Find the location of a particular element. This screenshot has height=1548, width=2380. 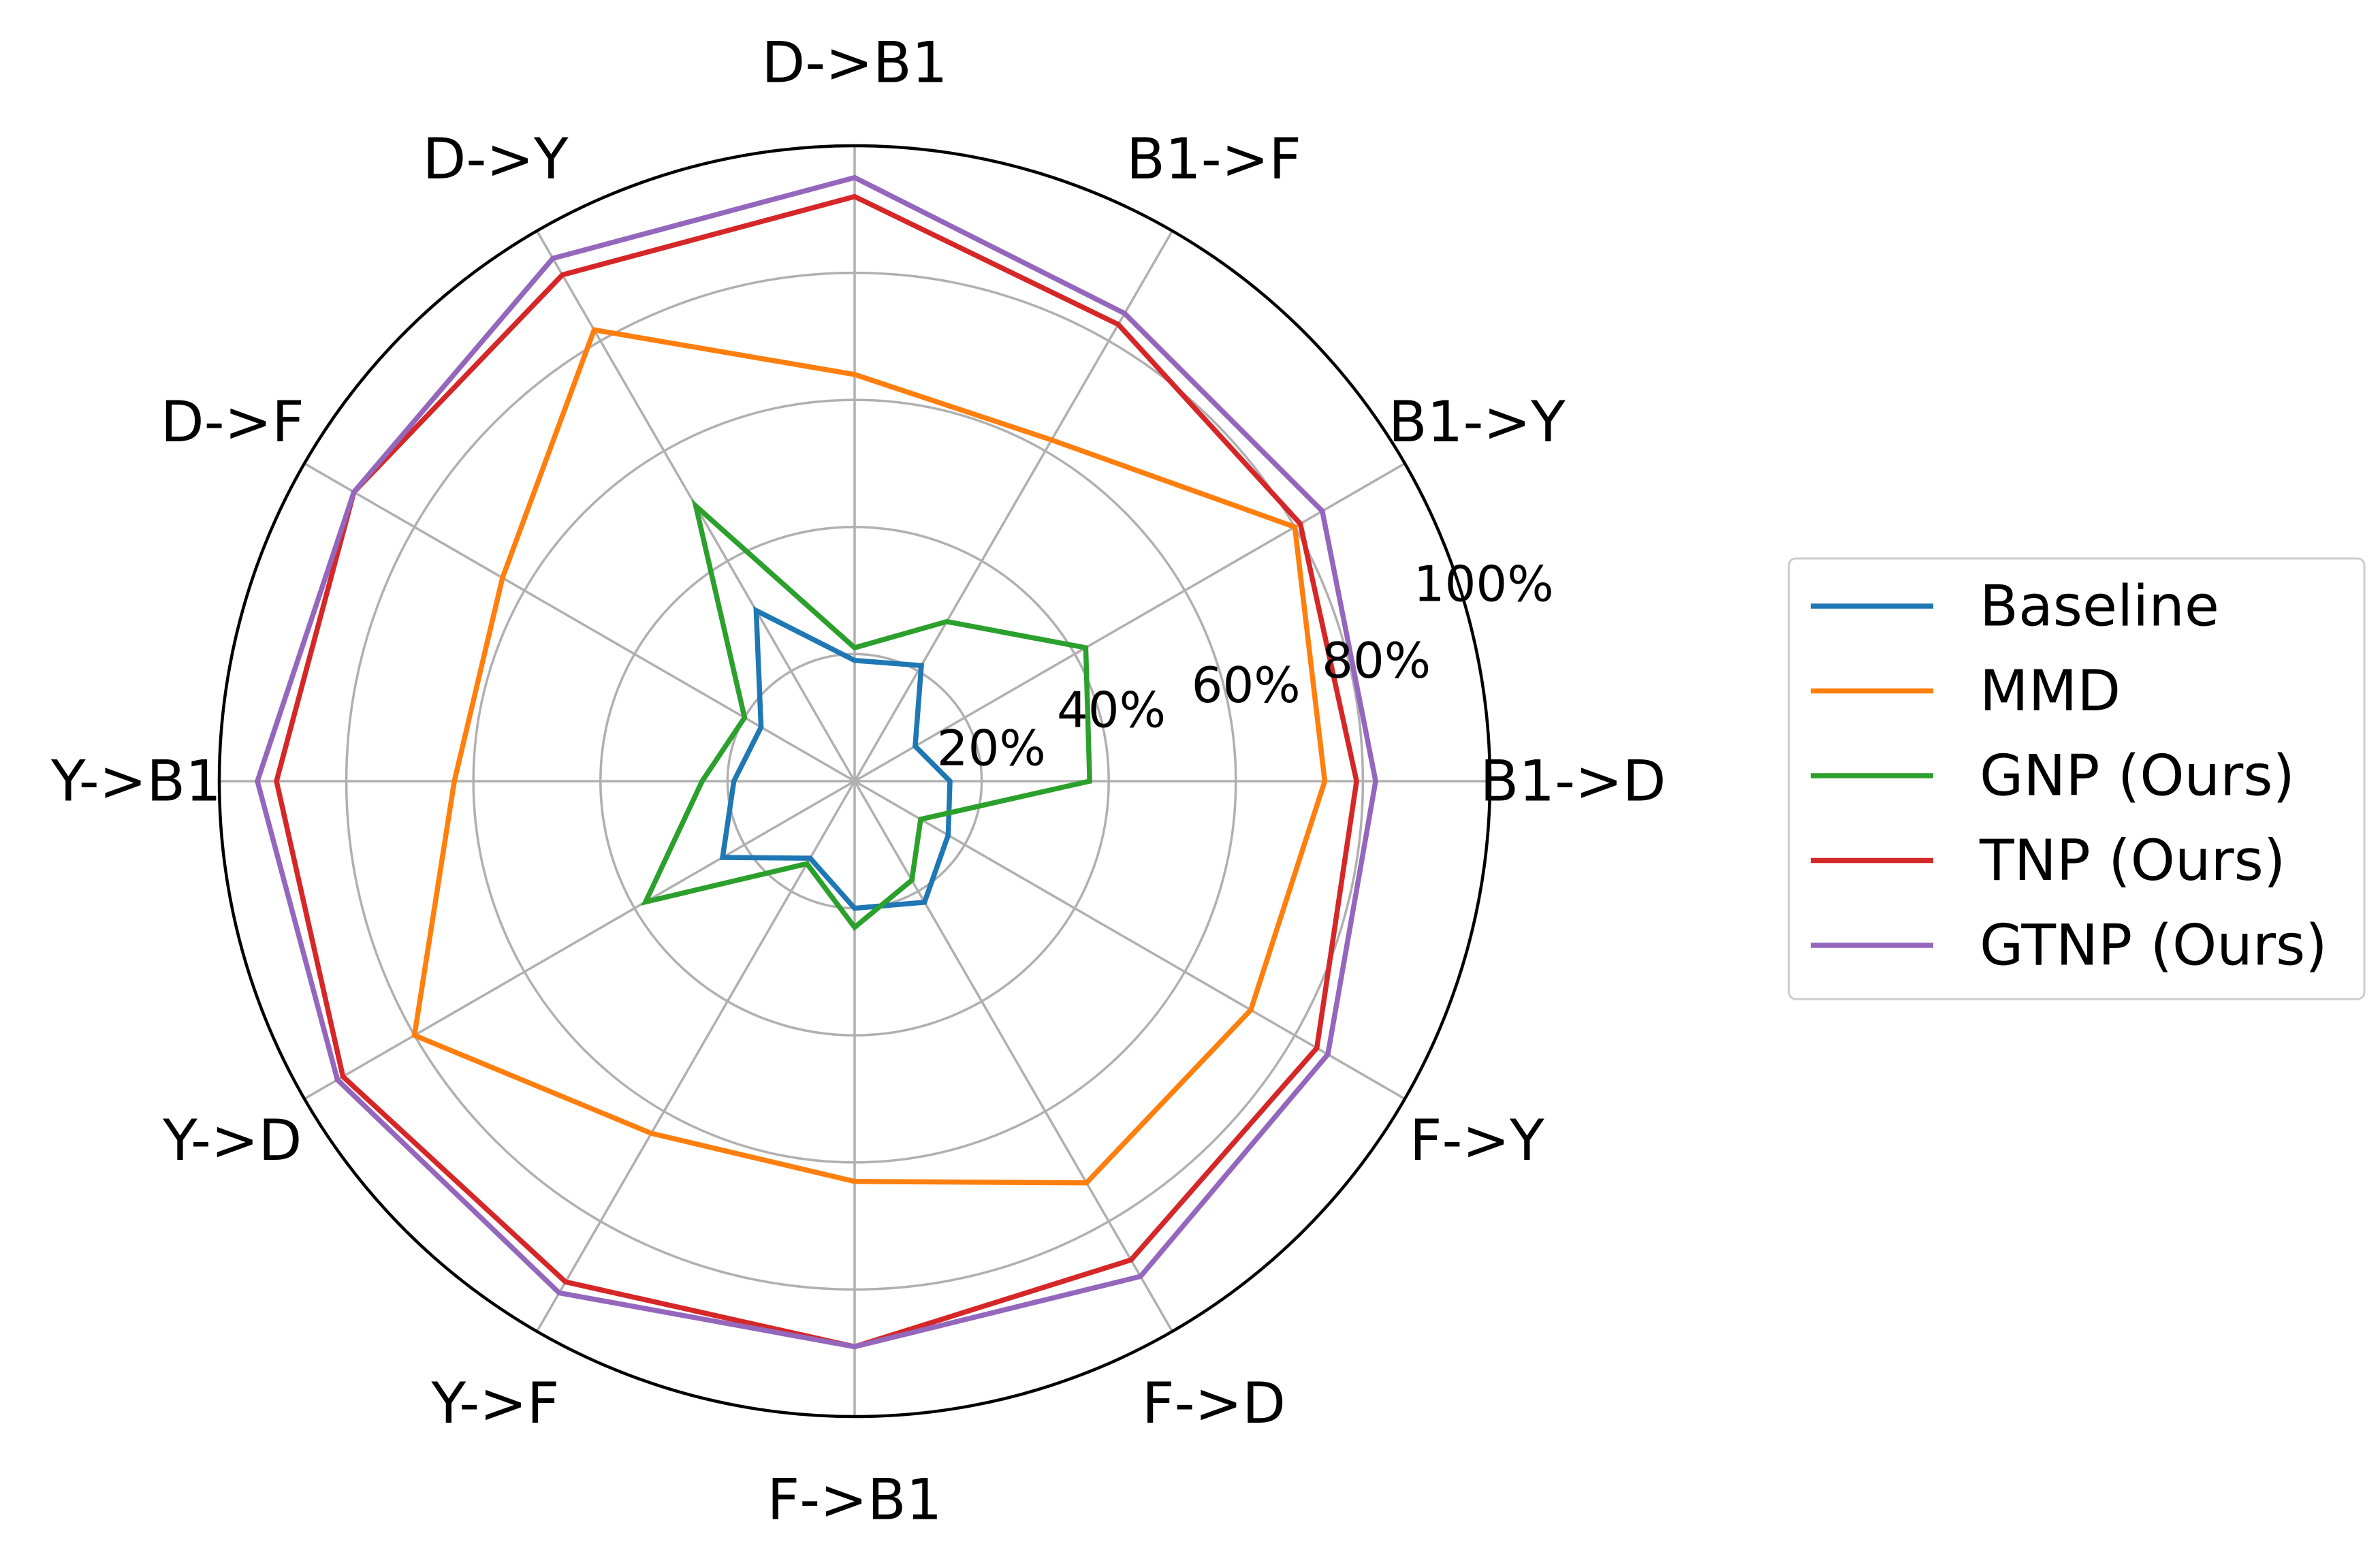

category-label: Y->B1 is located at coordinates (135, 782).